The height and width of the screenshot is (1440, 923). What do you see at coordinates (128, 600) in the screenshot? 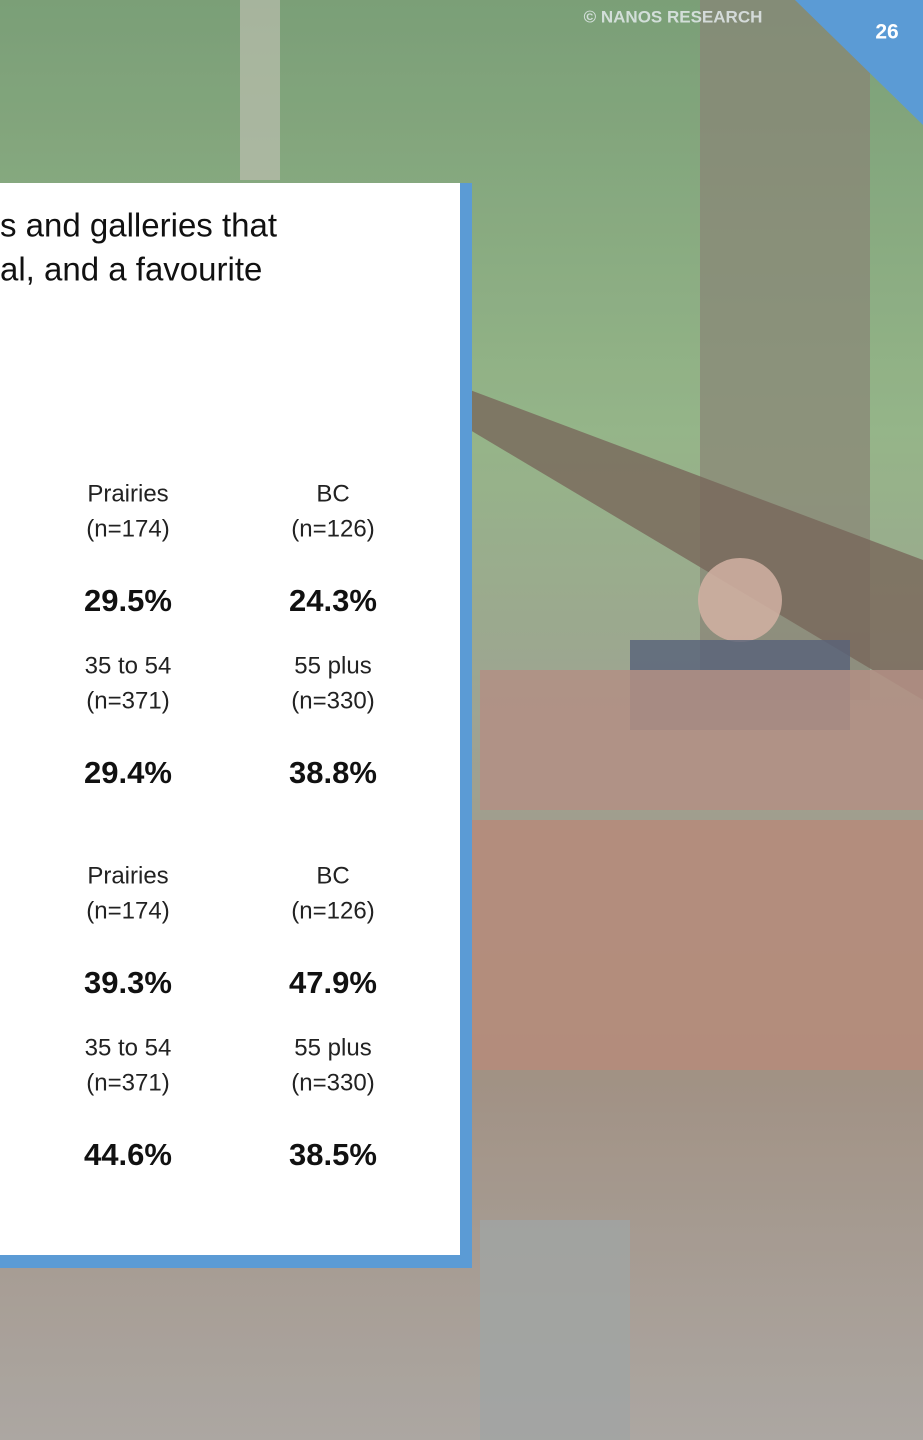
I see `percentage: 29.5%` at bounding box center [128, 600].